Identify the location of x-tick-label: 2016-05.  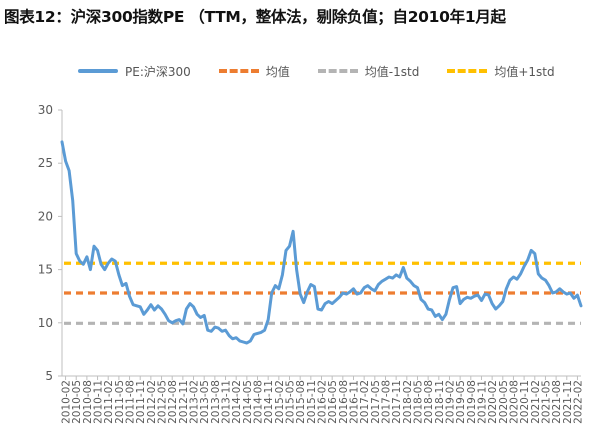
(333, 402).